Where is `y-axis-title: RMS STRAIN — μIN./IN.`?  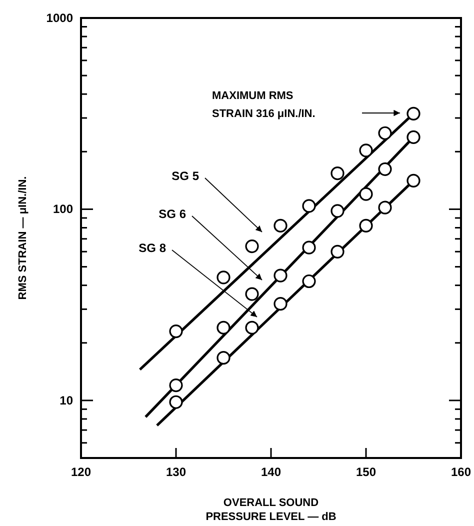 y-axis-title: RMS STRAIN — μIN./IN. is located at coordinates (23, 238).